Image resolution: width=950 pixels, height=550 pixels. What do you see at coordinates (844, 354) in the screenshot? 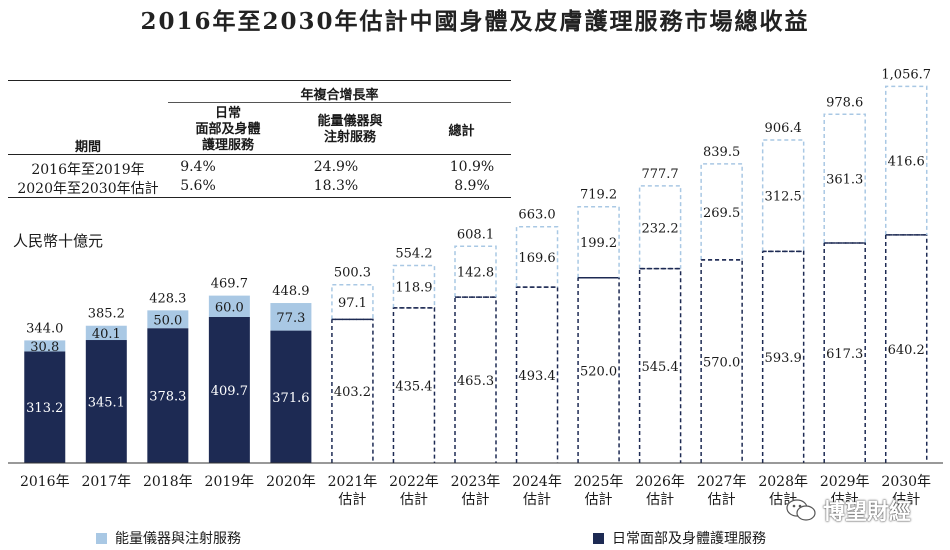
I see `label-daily-13: 617.3` at bounding box center [844, 354].